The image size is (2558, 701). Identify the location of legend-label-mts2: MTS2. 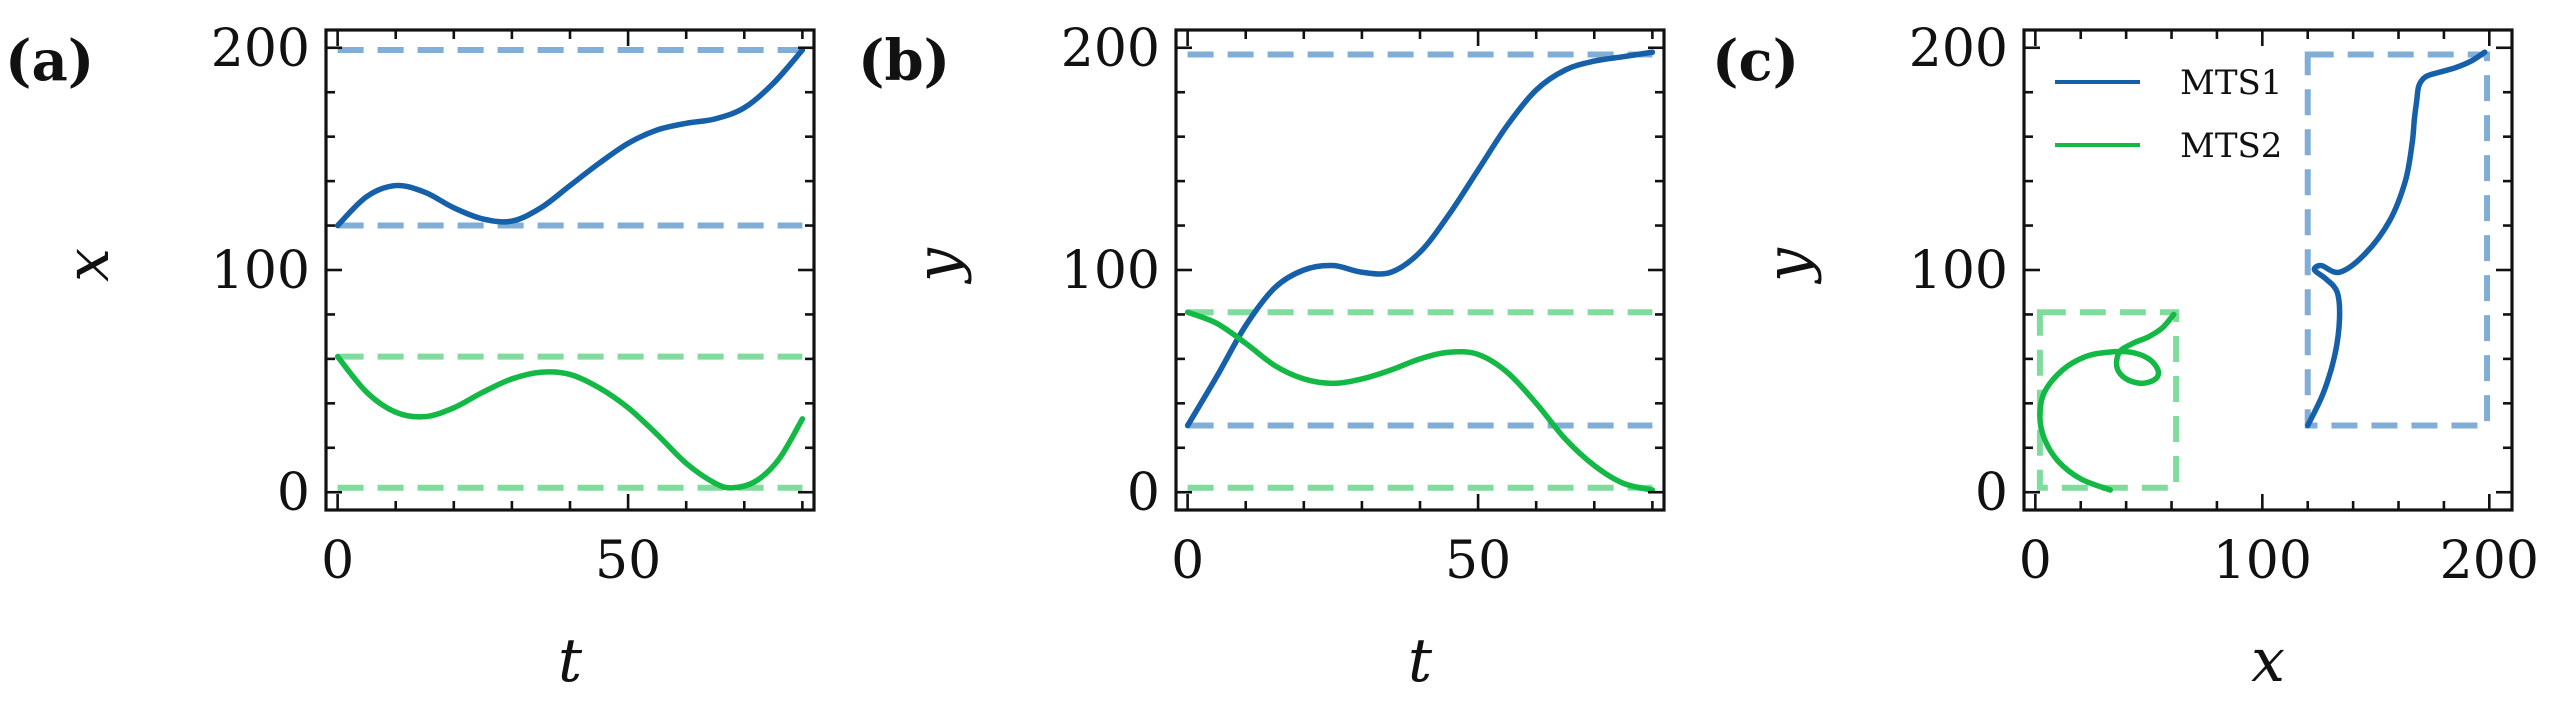
(2231, 146).